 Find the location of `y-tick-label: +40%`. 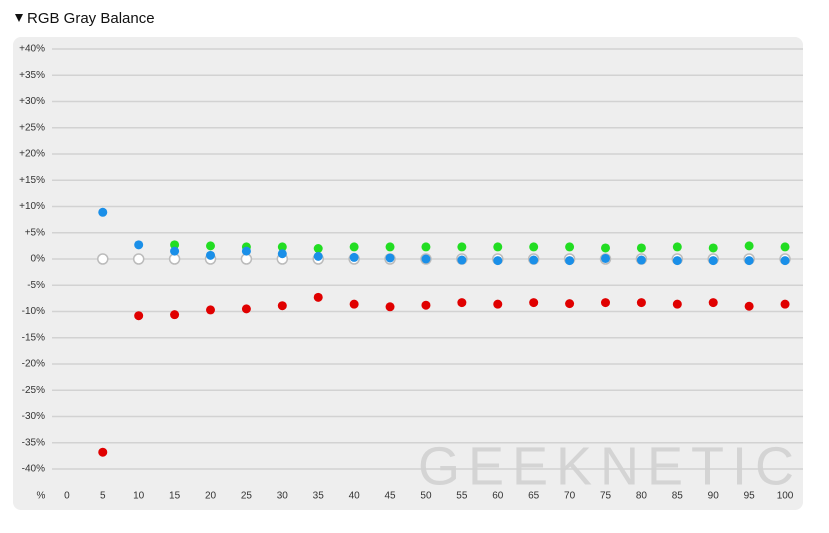

y-tick-label: +40% is located at coordinates (32, 49).